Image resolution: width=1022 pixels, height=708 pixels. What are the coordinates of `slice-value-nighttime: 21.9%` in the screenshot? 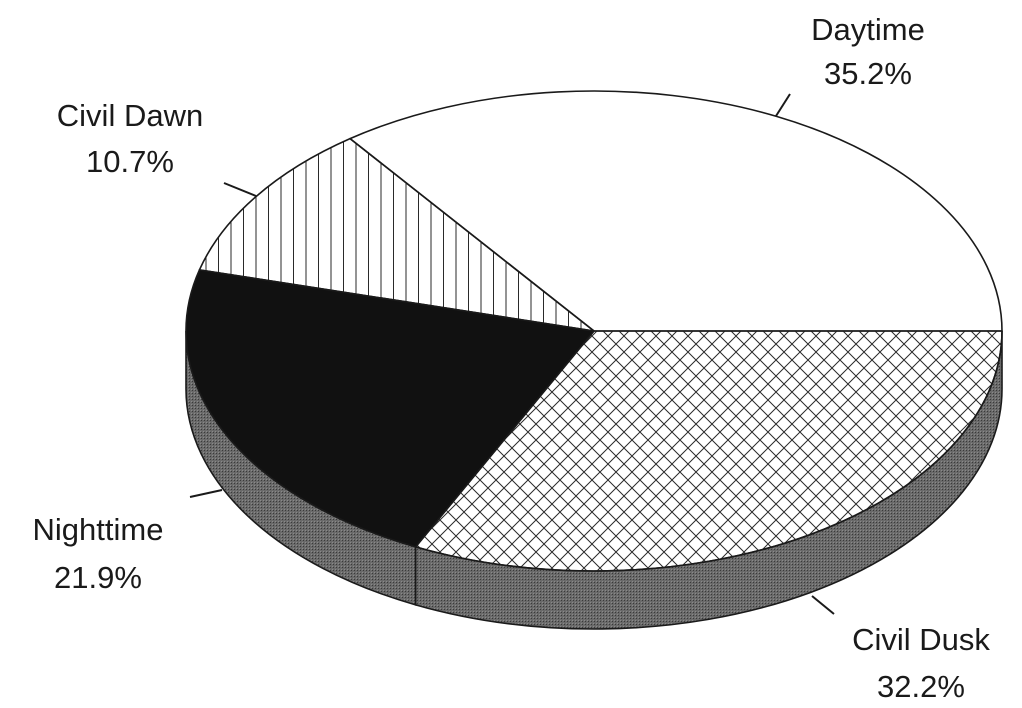 It's located at (98, 577).